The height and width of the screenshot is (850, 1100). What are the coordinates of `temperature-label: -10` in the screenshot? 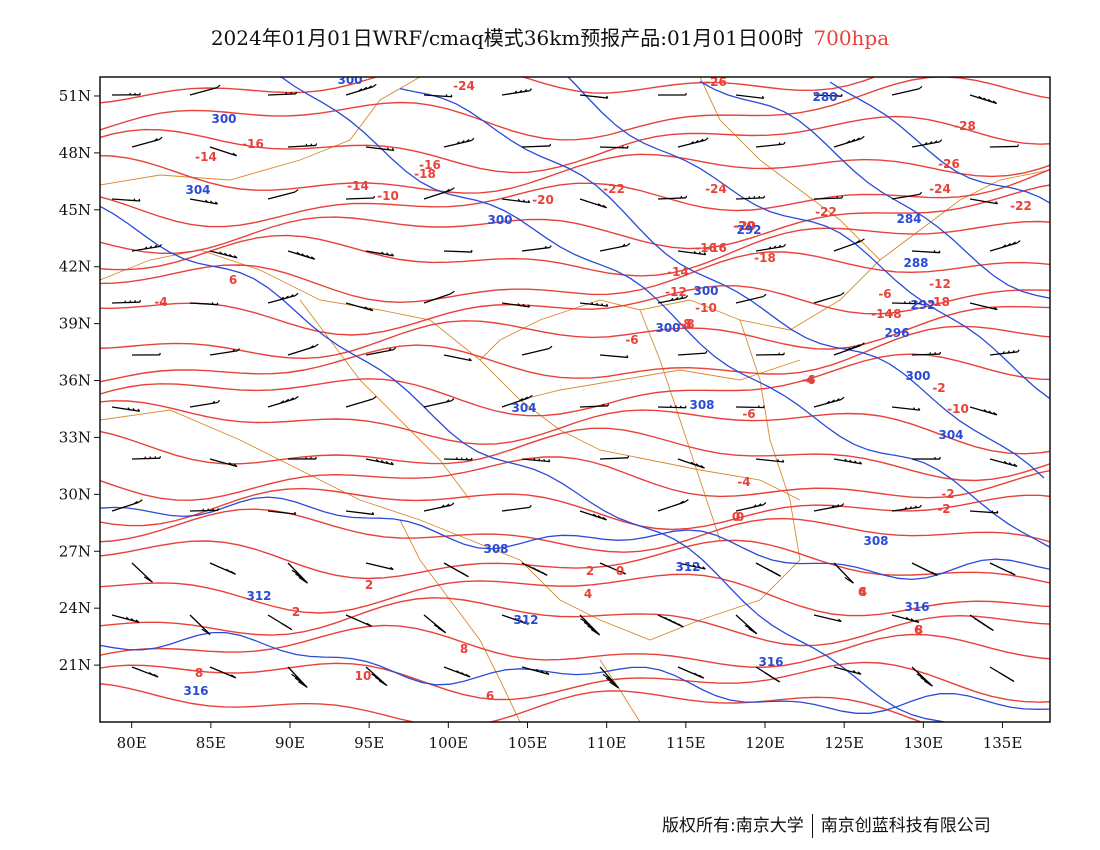 It's located at (958, 409).